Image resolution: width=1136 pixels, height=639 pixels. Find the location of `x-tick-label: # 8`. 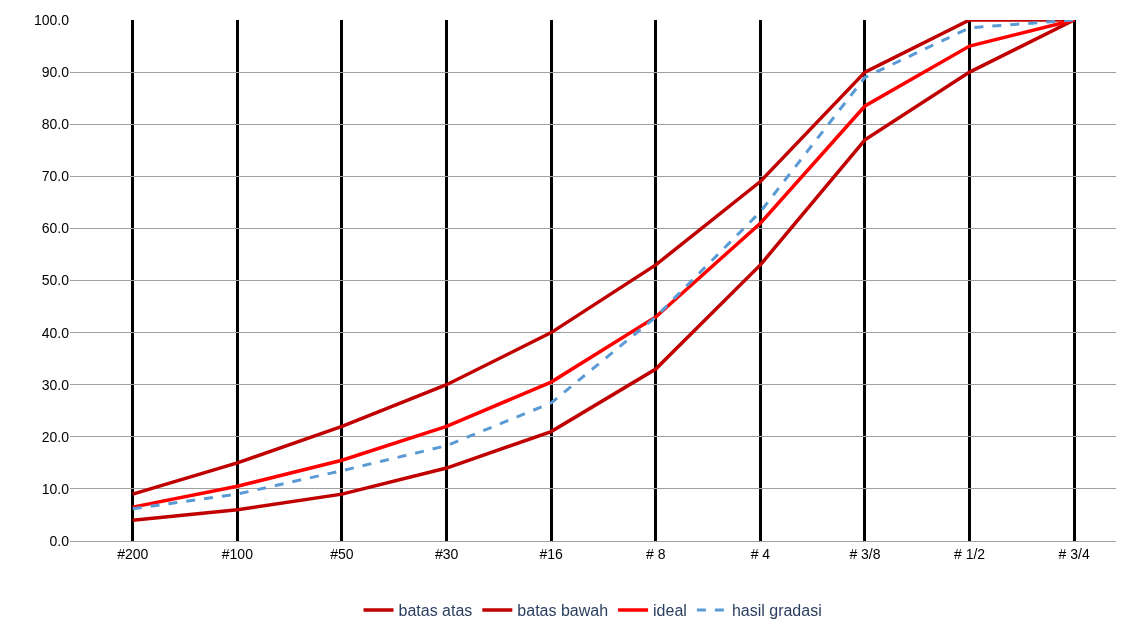

x-tick-label: # 8 is located at coordinates (656, 553).